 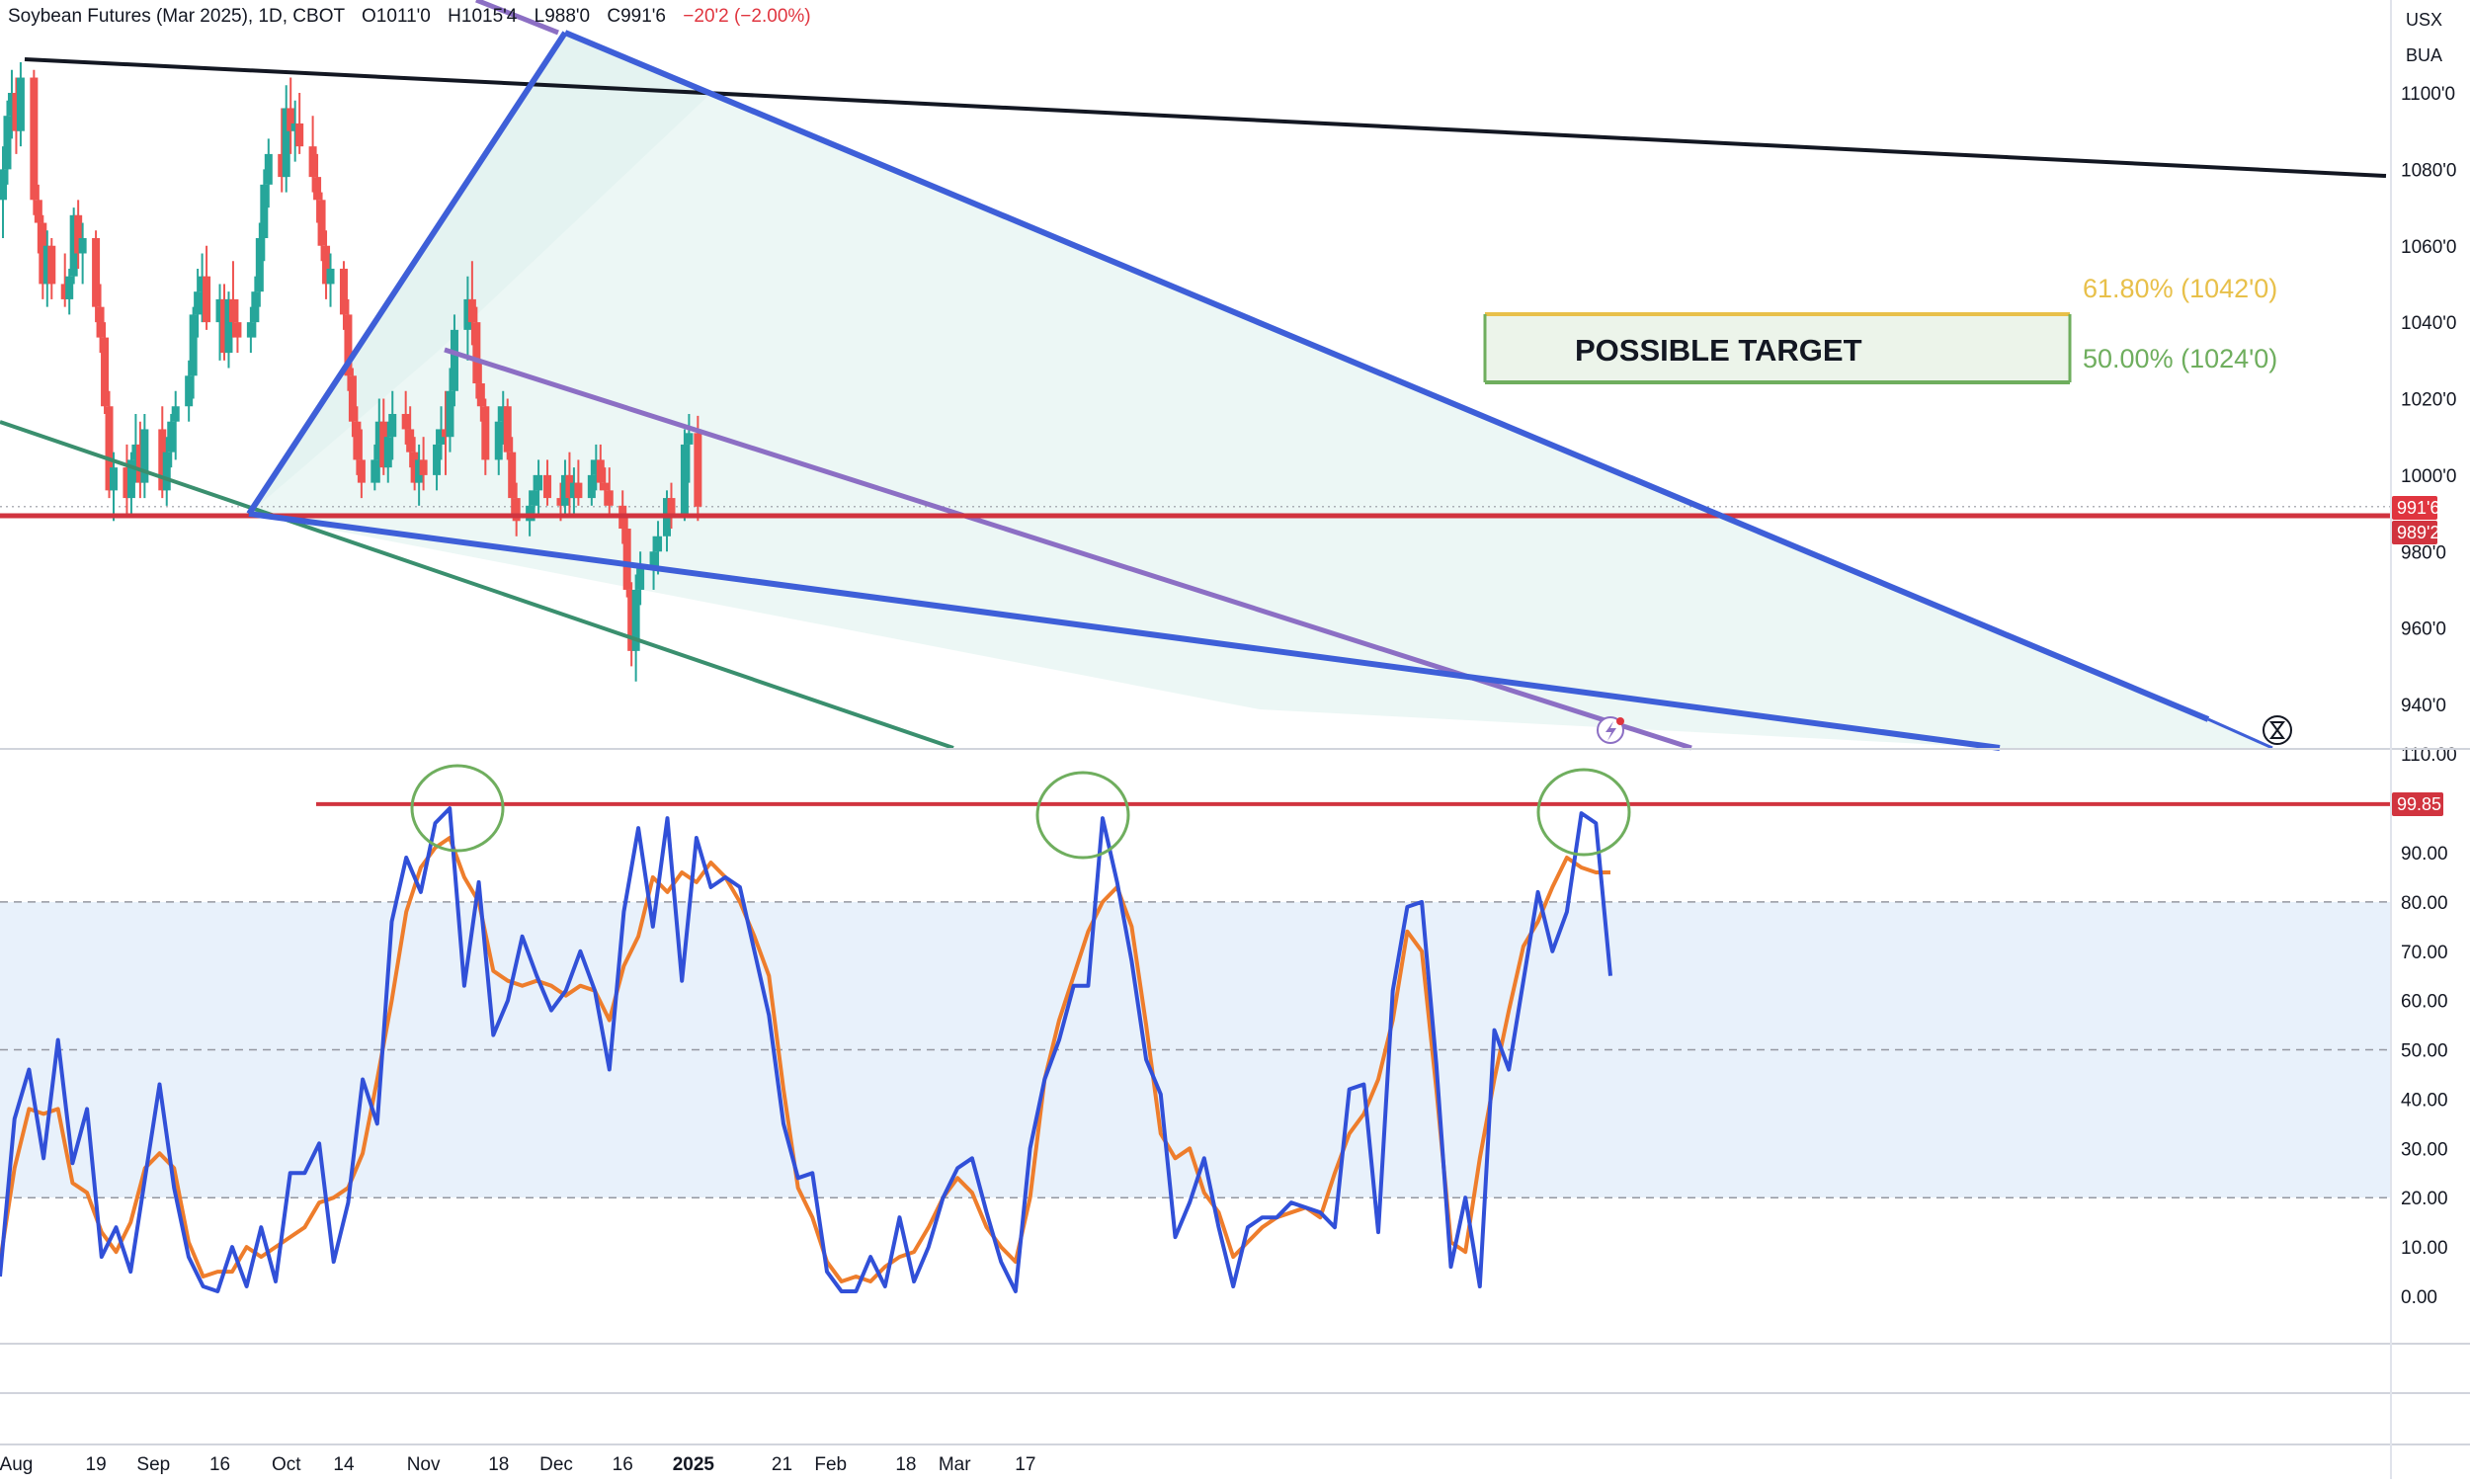 I want to click on wedge-fill-upper, so click(x=480, y=273).